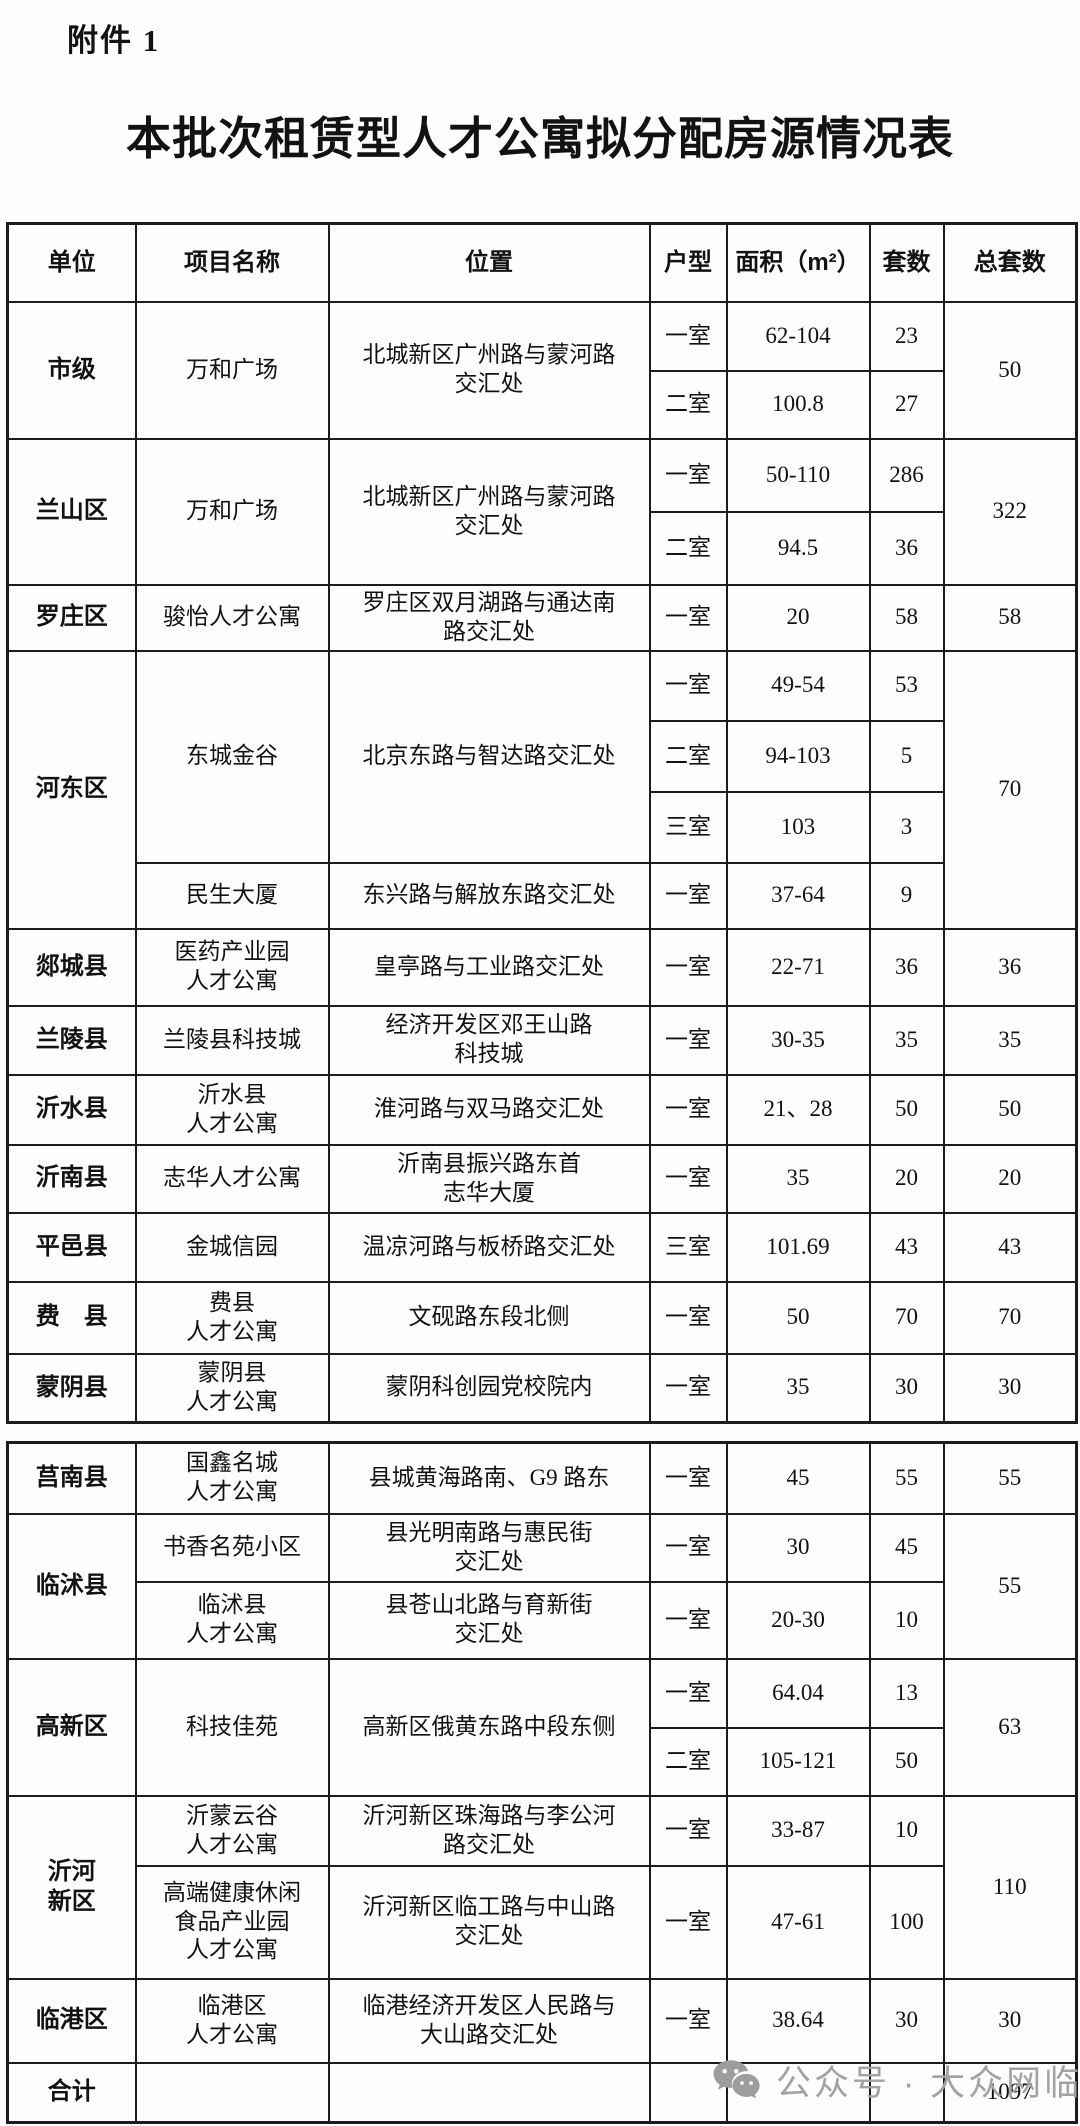 The width and height of the screenshot is (1080, 2126). Describe the element at coordinates (906, 1317) in the screenshot. I see `count-cell: 70` at that location.